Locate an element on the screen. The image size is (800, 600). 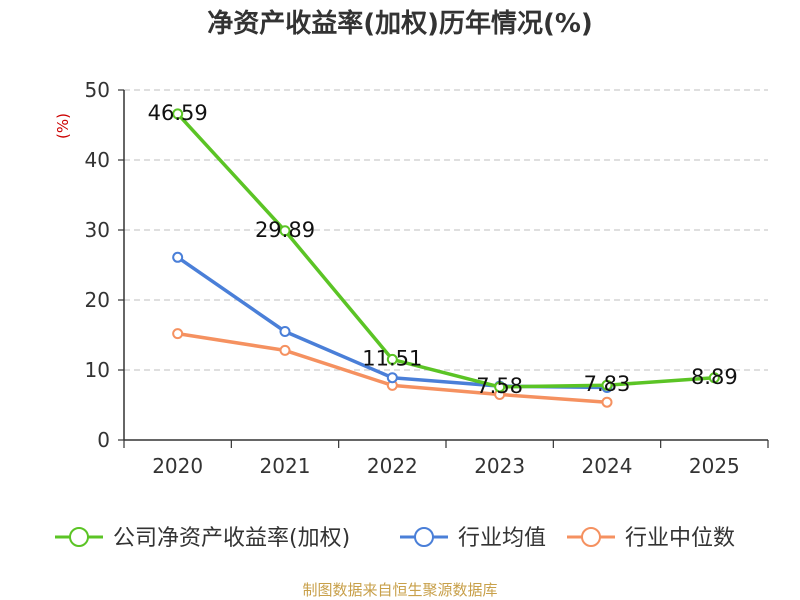
y-tick-label: 20 is located at coordinates (97, 300).